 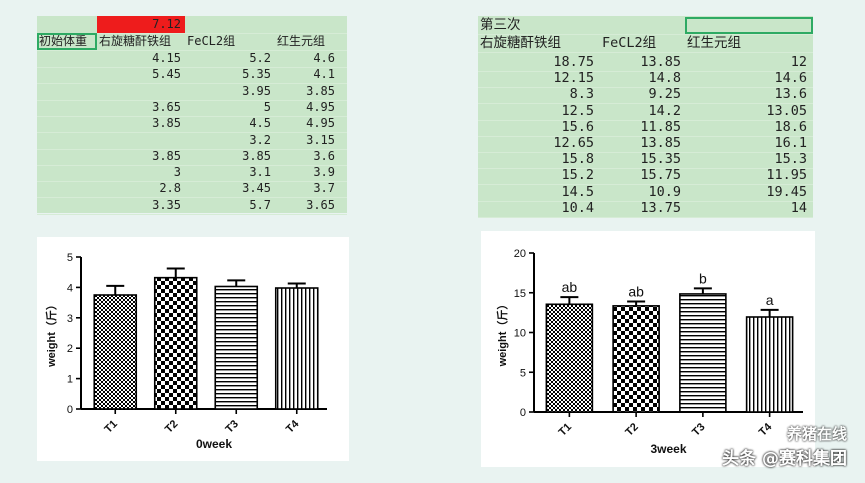 I want to click on sheet1-cell: 5.2, so click(x=260, y=58).